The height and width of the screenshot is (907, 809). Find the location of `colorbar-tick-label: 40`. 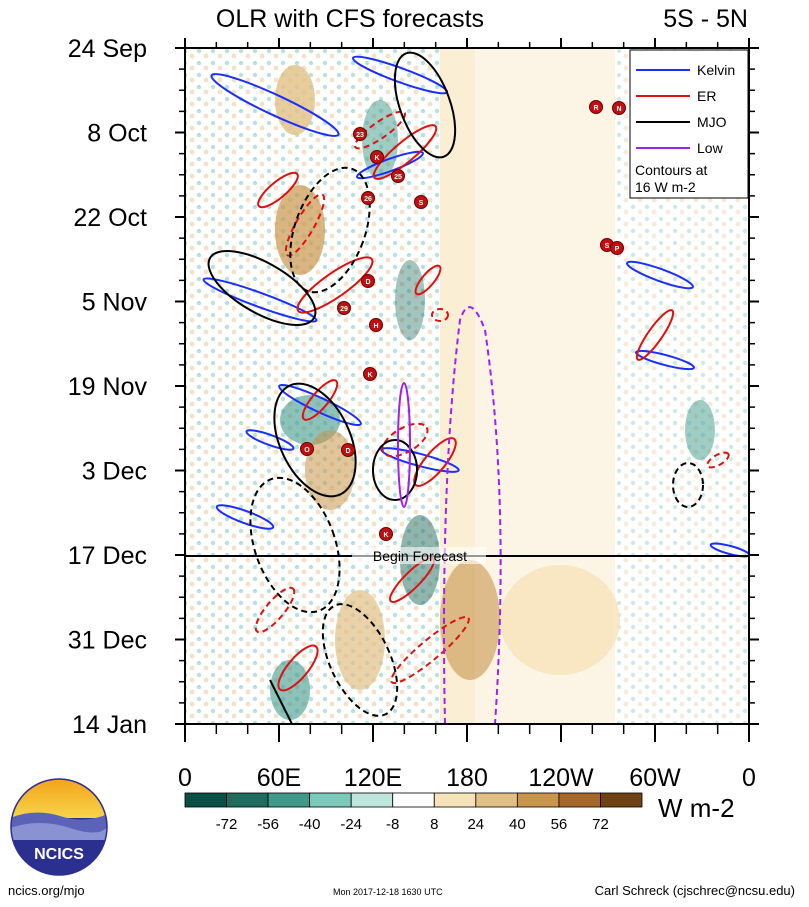

colorbar-tick-label: 40 is located at coordinates (517, 824).